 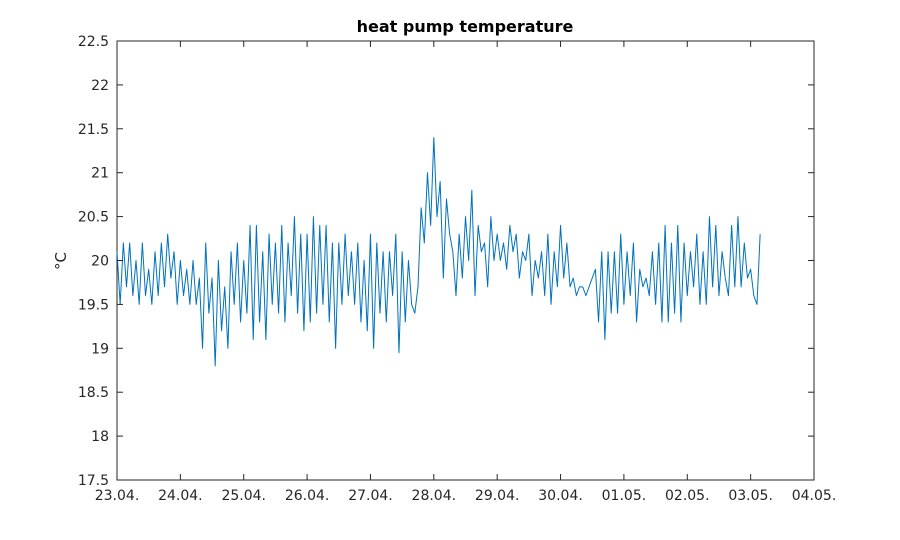 I want to click on x-tick-label: 30.04., so click(x=560, y=496).